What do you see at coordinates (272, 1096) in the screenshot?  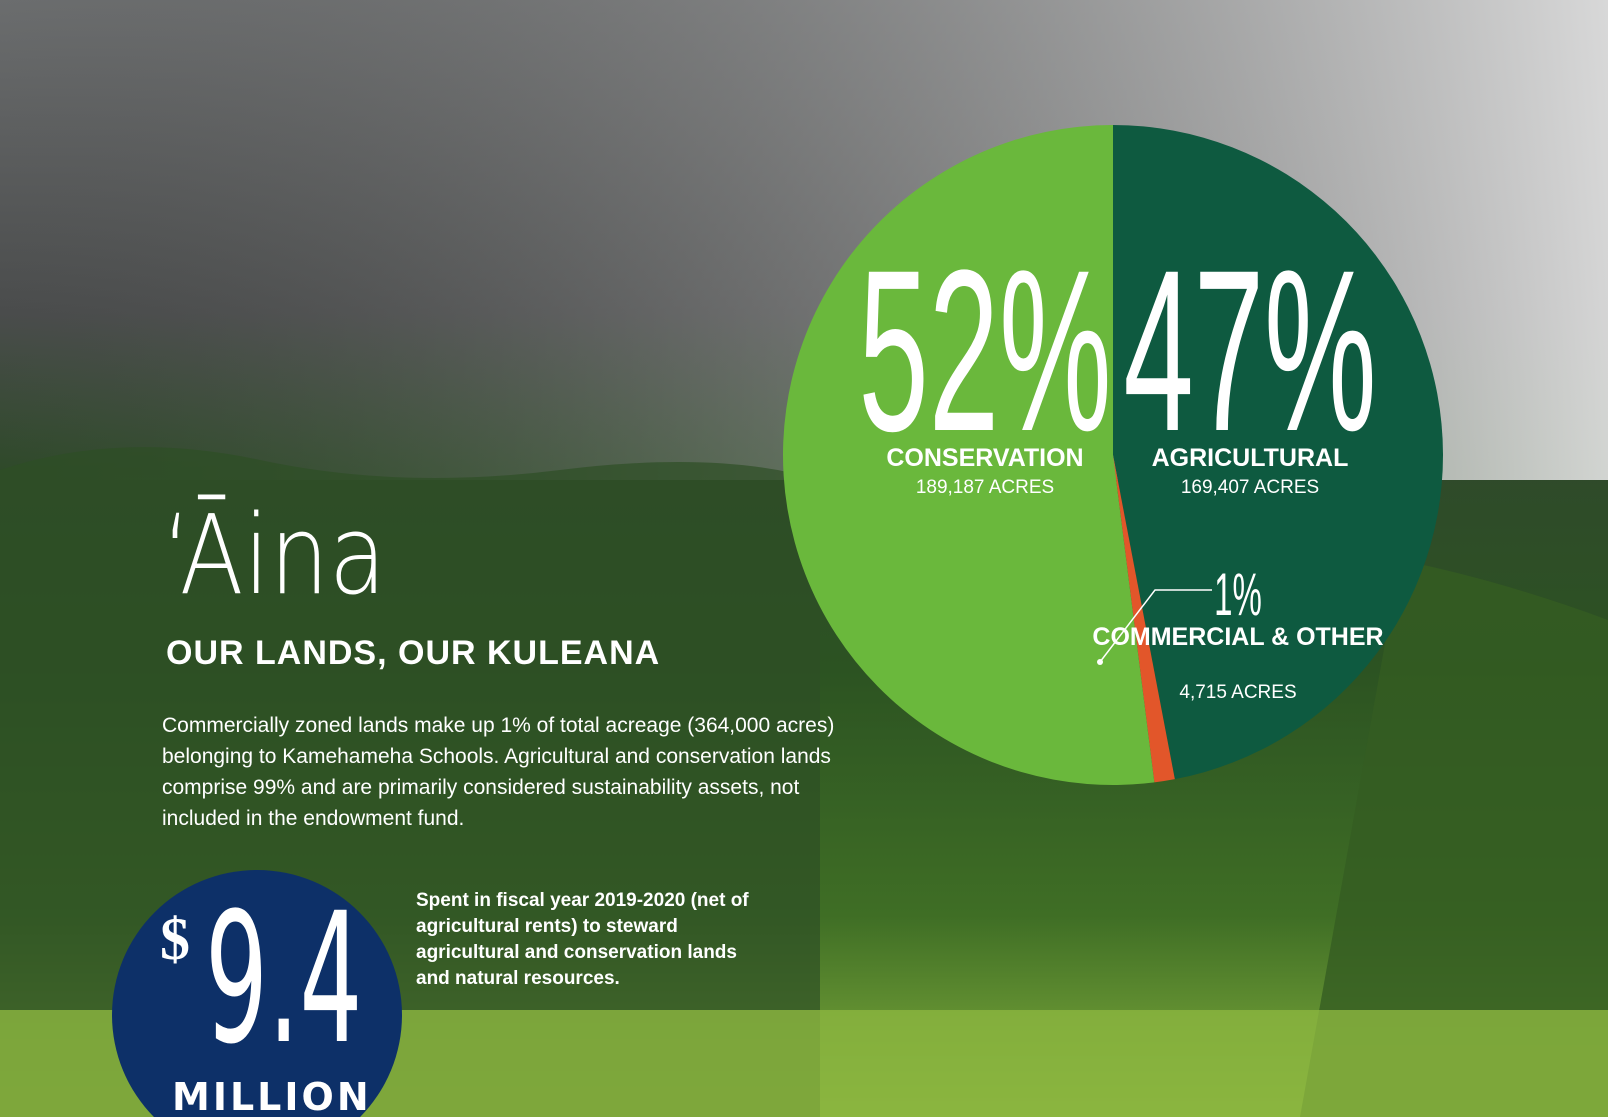 I see `stat-unit: MILLION` at bounding box center [272, 1096].